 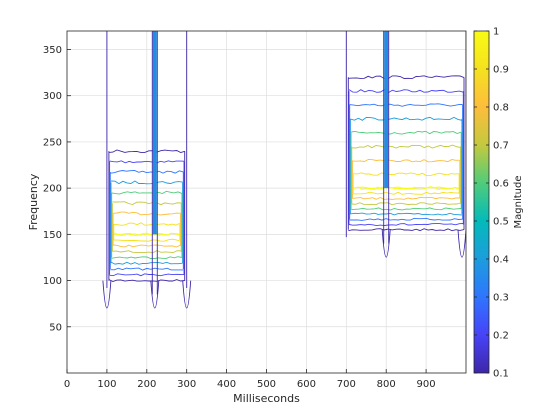 What do you see at coordinates (226, 384) in the screenshot?
I see `x-tick-label: 400` at bounding box center [226, 384].